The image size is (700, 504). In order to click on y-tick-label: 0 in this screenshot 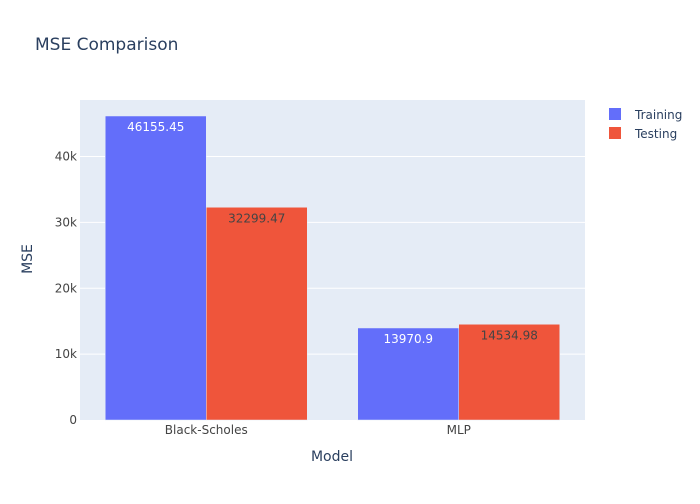, I will do `click(73, 420)`.